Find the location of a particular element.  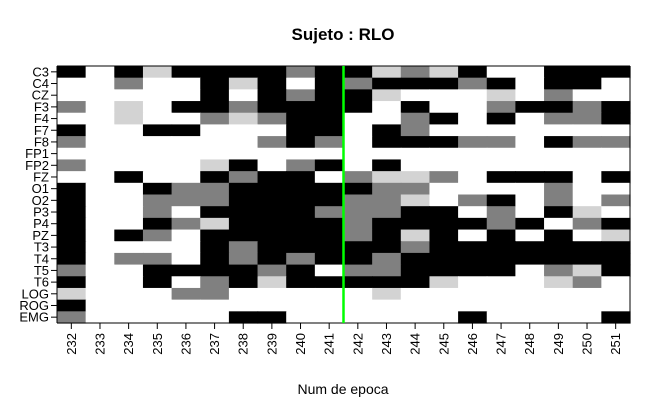

y-tick-label-T4: T4 is located at coordinates (41, 258).